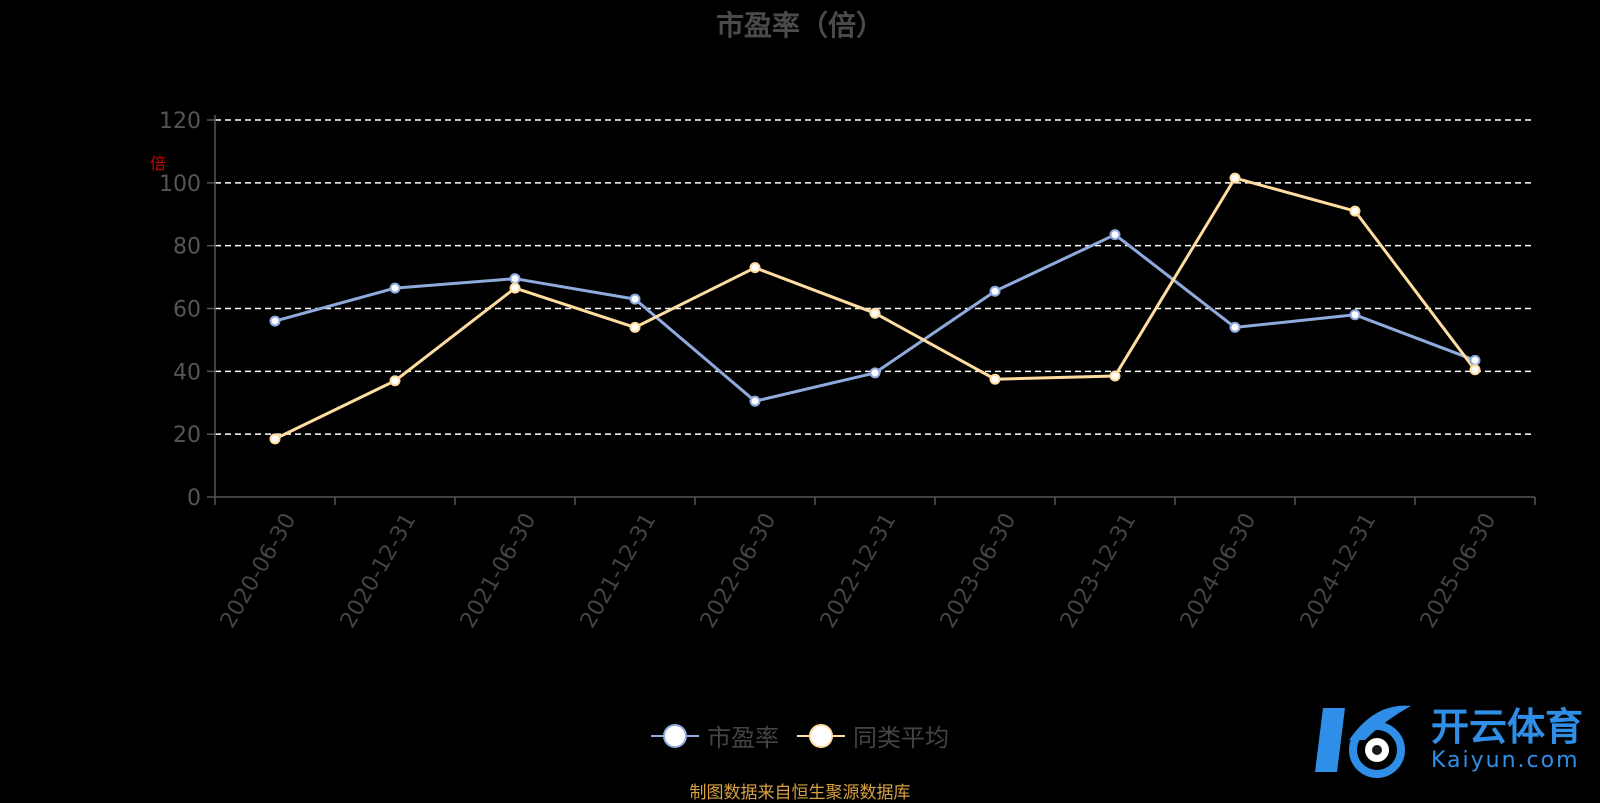 The image size is (1600, 803). I want to click on watermark: 开云体育 Kaiyun.com, so click(1455, 740).